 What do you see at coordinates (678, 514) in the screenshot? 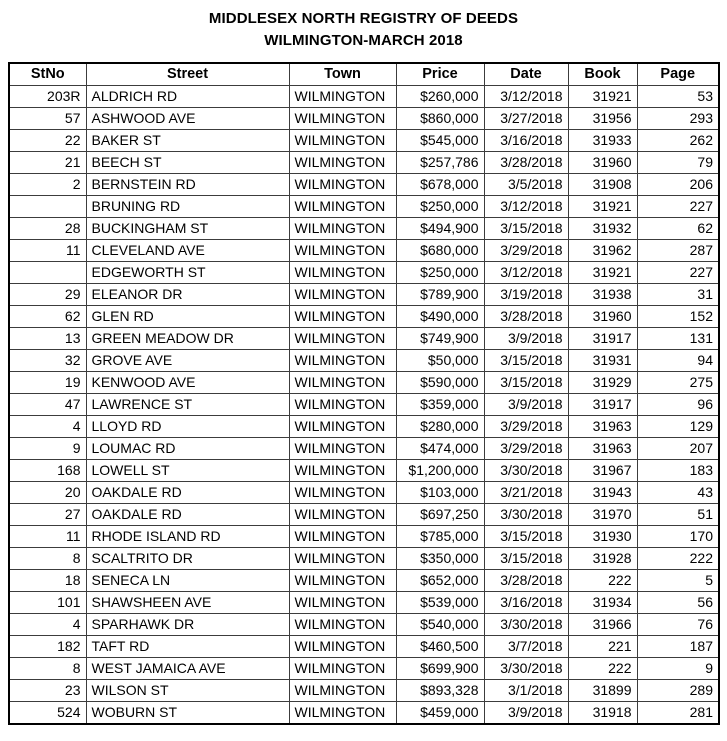
I see `cell-page: 51` at bounding box center [678, 514].